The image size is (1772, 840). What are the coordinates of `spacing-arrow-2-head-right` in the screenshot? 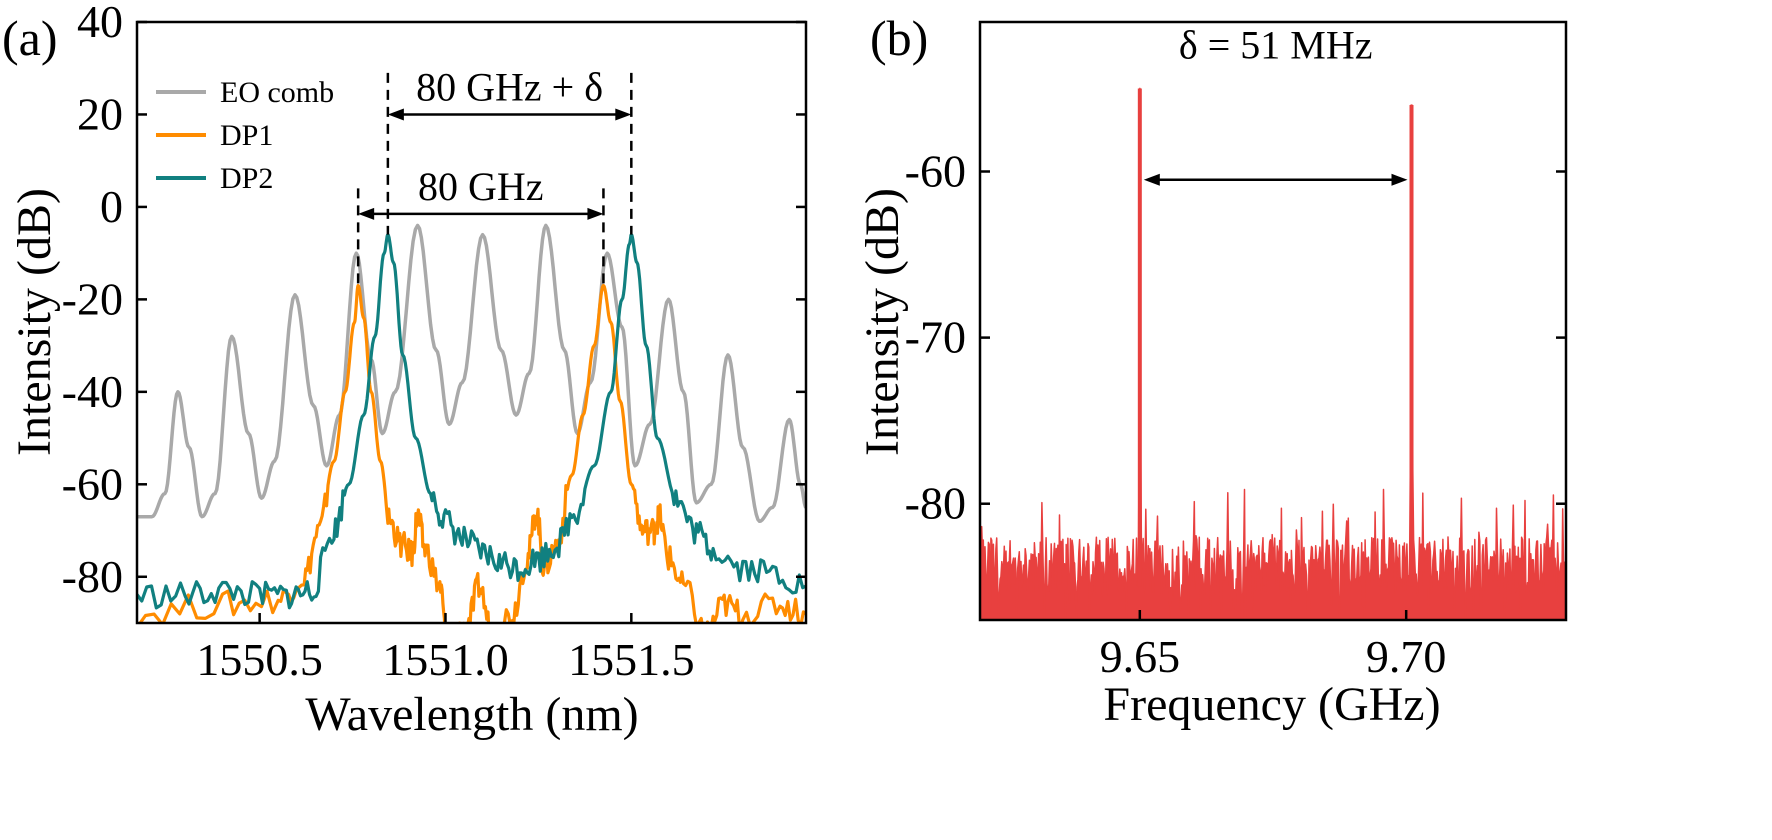 It's located at (595, 213).